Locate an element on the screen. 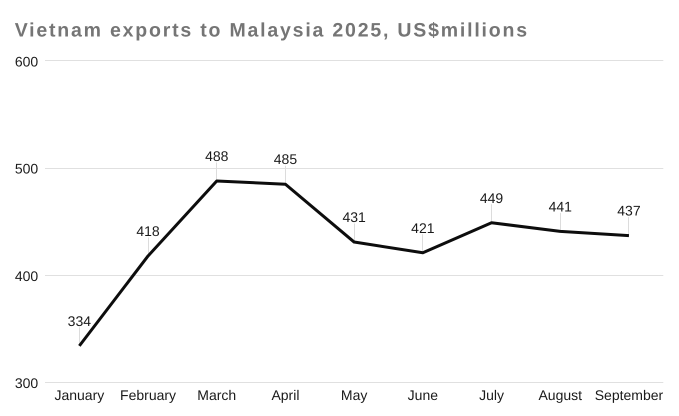 This screenshot has width=679, height=416. svg-text: 441 is located at coordinates (561, 206).